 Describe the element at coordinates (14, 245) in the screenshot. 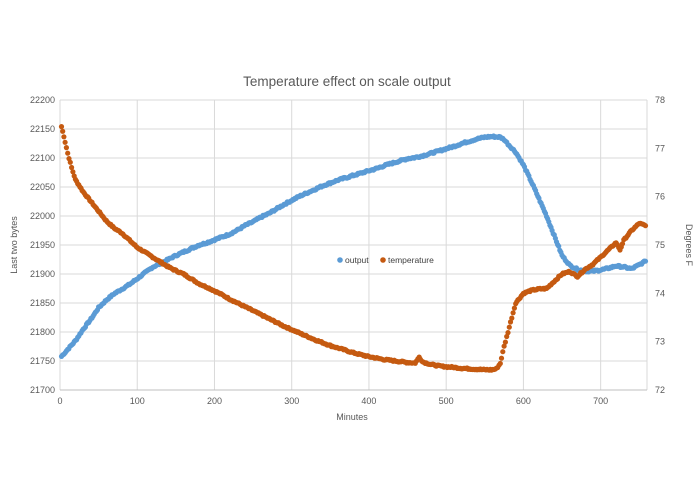

I see `y-axis-left-title: Last two bytes` at that location.